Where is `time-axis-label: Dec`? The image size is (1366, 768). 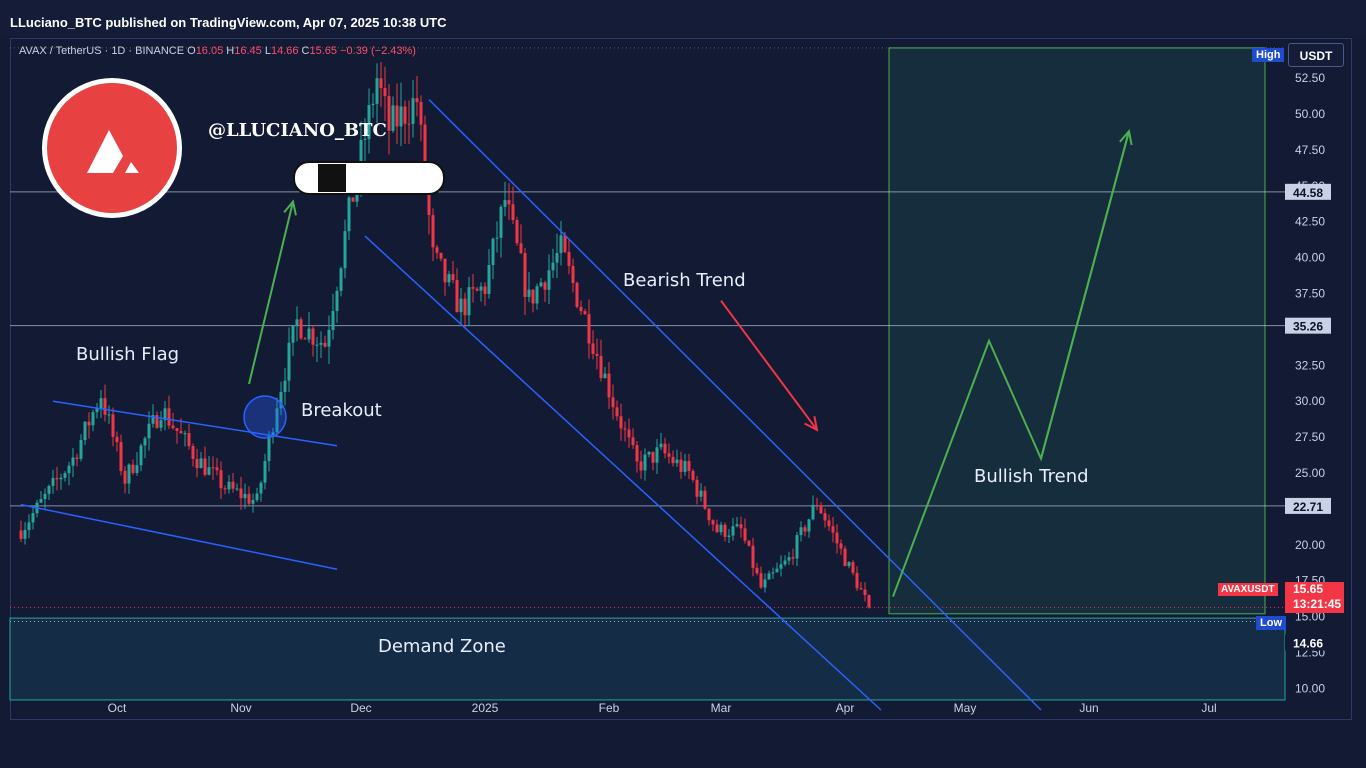
time-axis-label: Dec is located at coordinates (360, 708).